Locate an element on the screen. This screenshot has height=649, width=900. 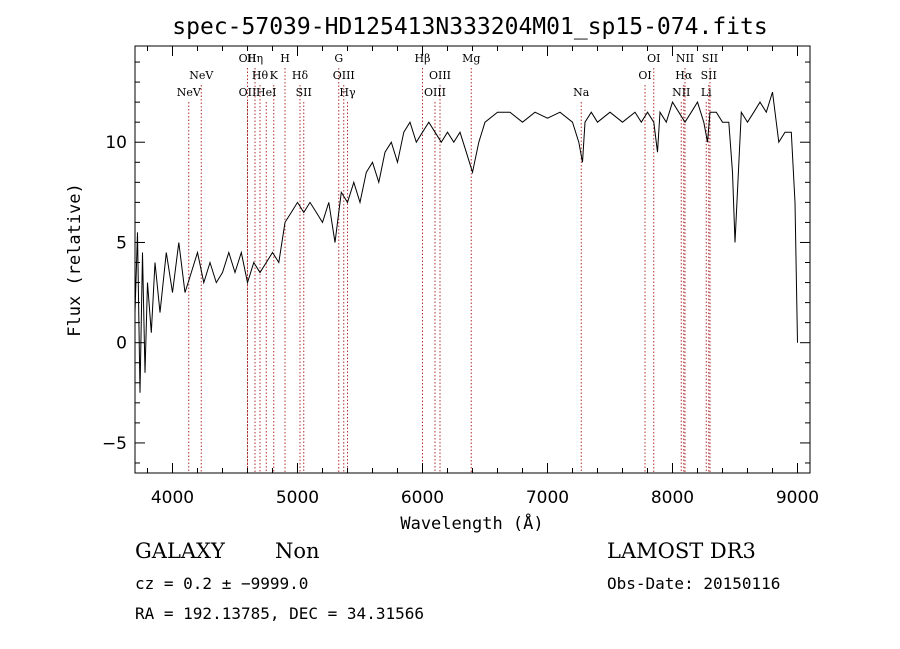
y-axis-label: Flux (relative) is located at coordinates (75, 260).